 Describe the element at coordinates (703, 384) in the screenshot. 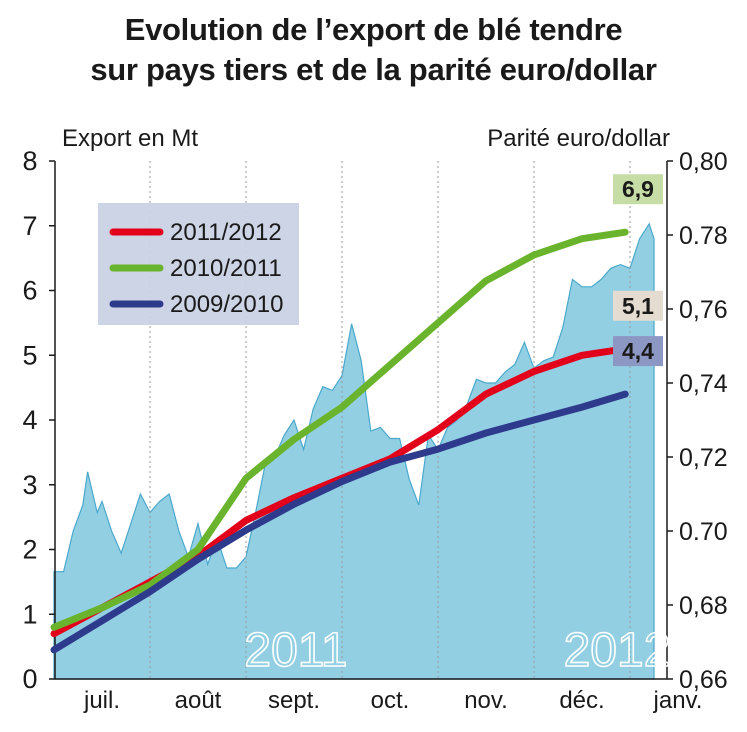

I see `y-tick-right-label: 0,74` at that location.